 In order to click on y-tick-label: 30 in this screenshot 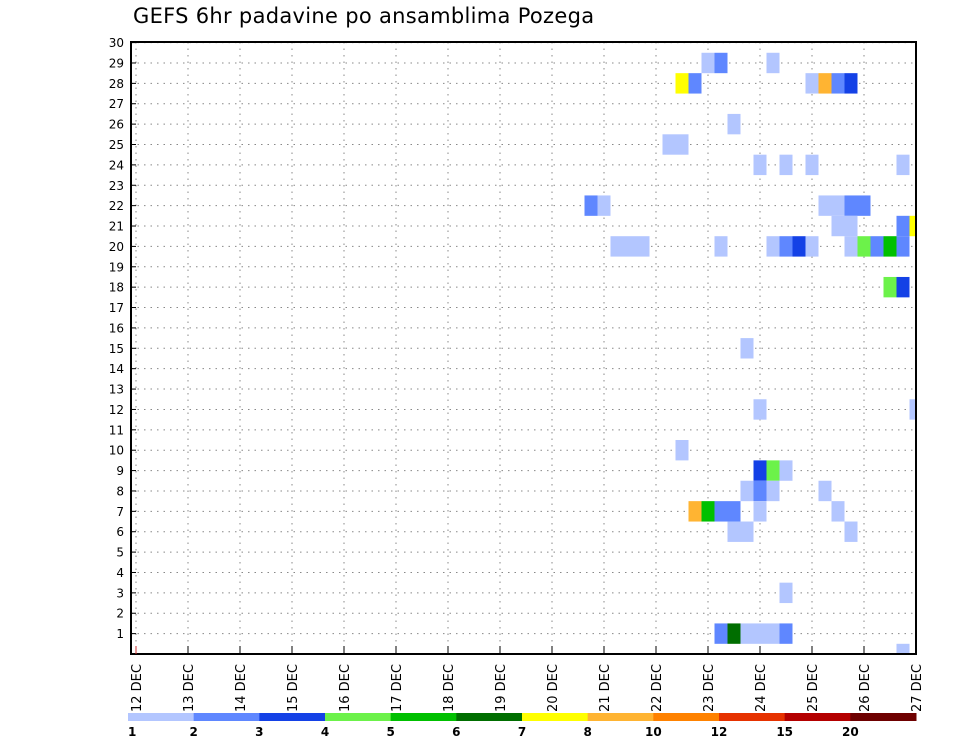, I will do `click(116, 43)`.